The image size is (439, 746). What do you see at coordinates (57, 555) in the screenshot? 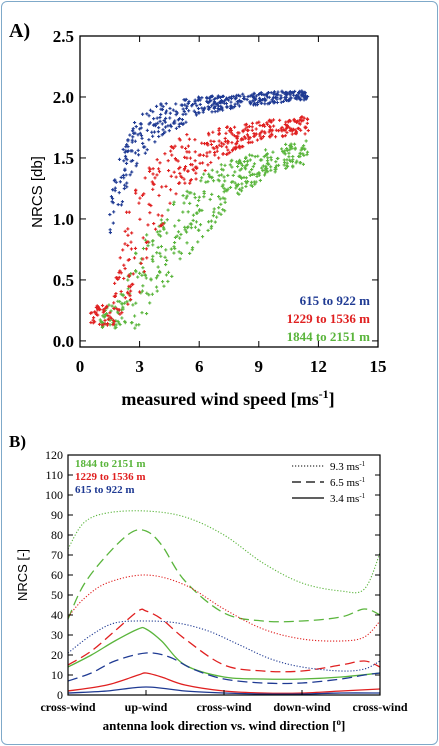
I see `y-tick-label-b: 70` at bounding box center [57, 555].